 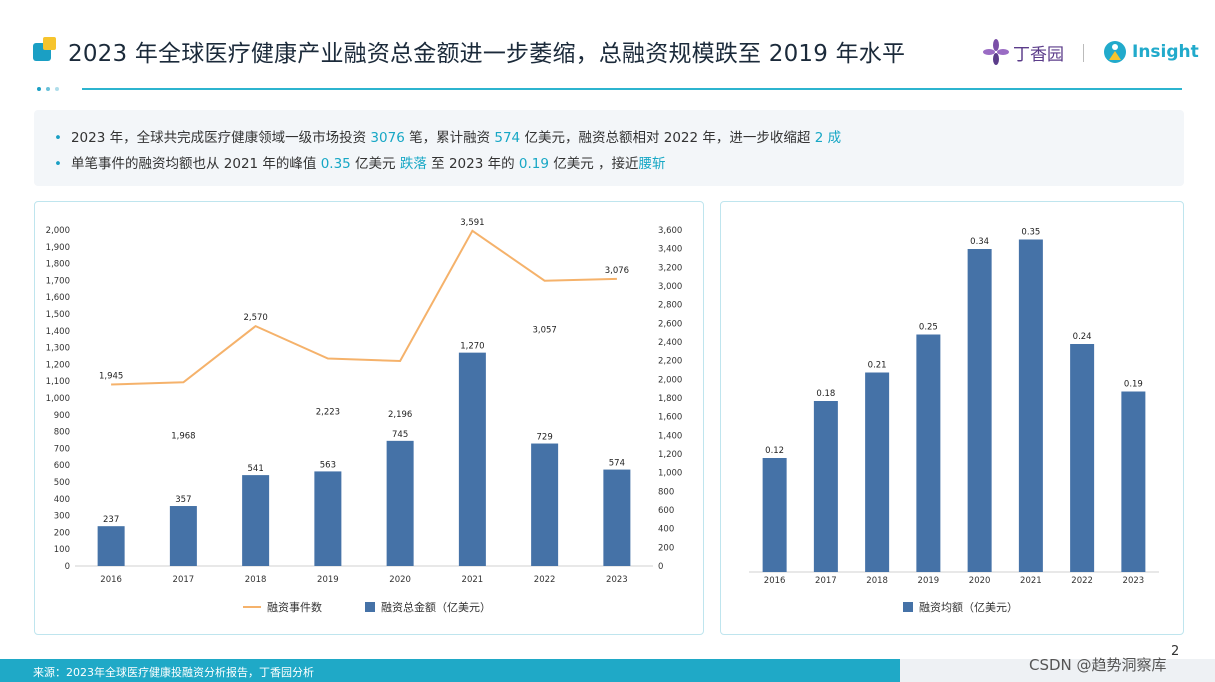 What do you see at coordinates (58, 281) in the screenshot?
I see `y-left-tick-label: 1,700` at bounding box center [58, 281].